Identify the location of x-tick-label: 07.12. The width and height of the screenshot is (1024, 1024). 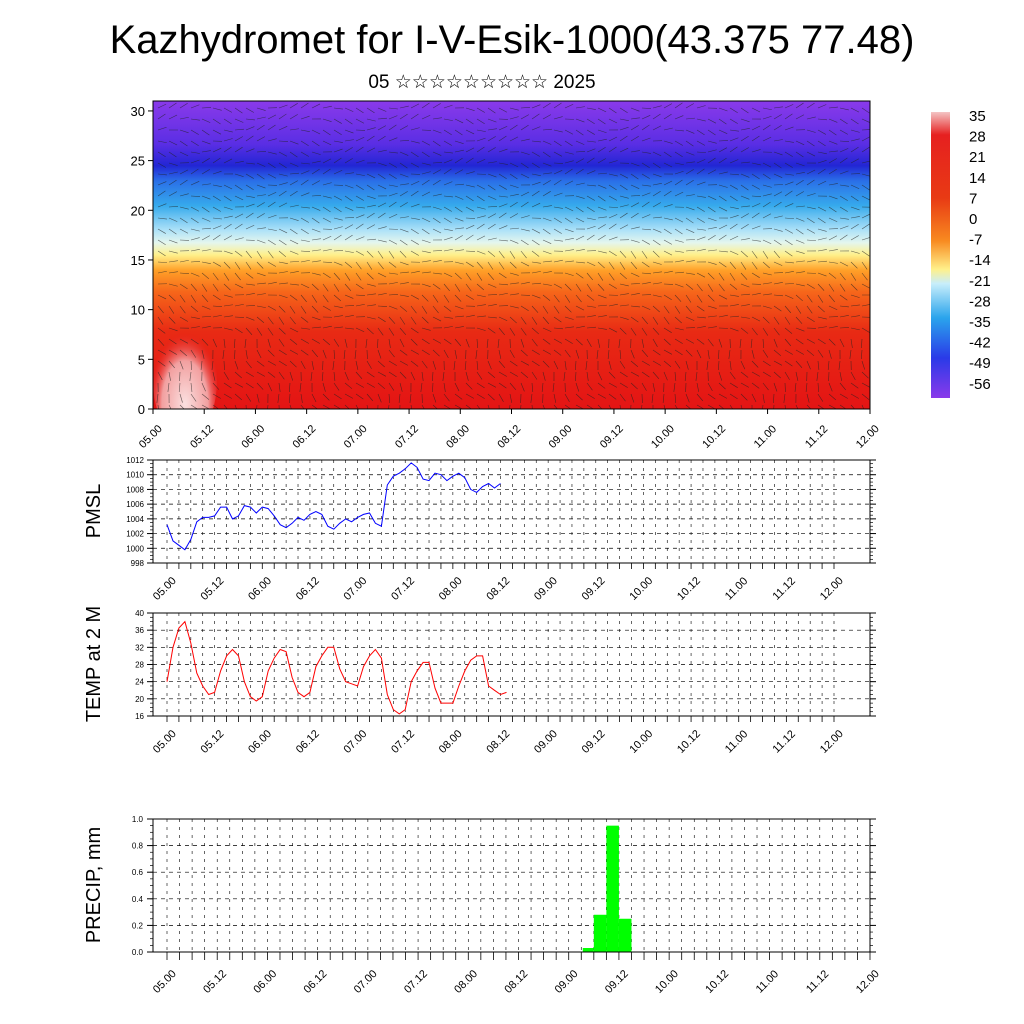
(403, 742).